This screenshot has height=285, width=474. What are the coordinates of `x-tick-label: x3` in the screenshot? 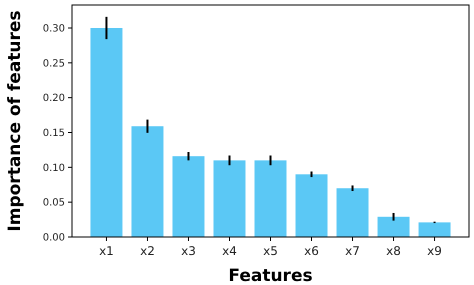 It's located at (188, 251).